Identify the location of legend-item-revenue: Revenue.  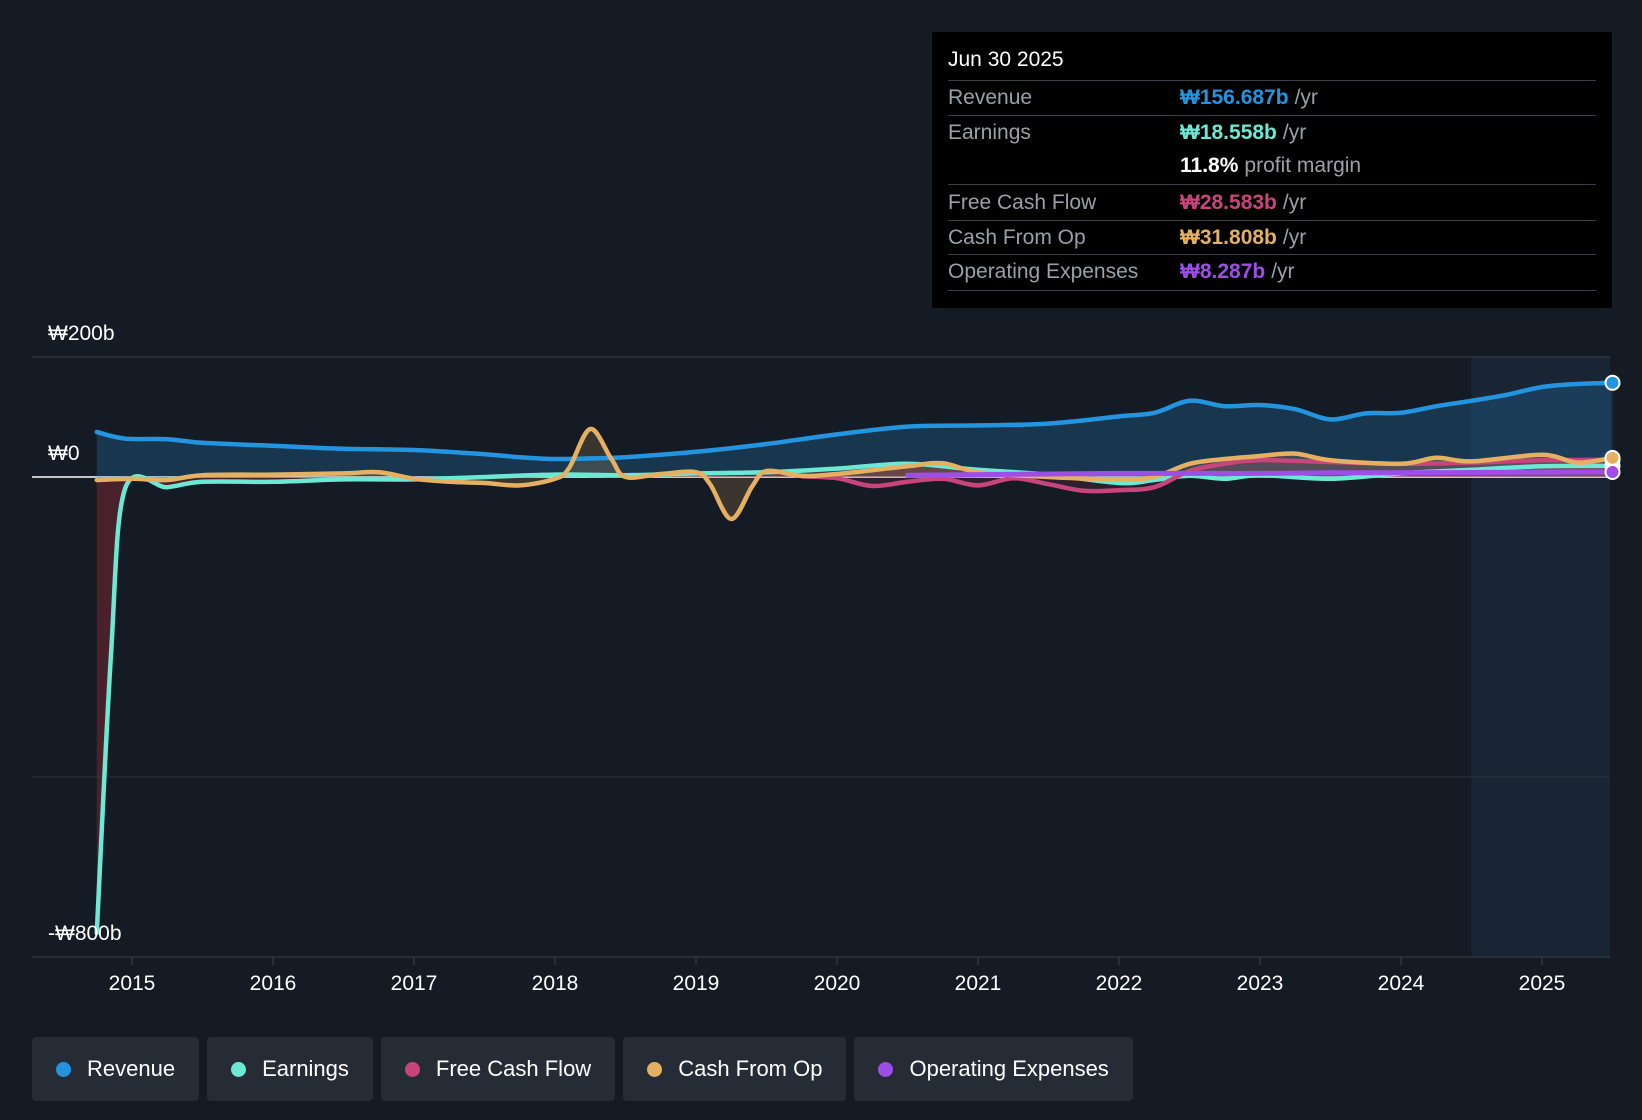
(116, 1069).